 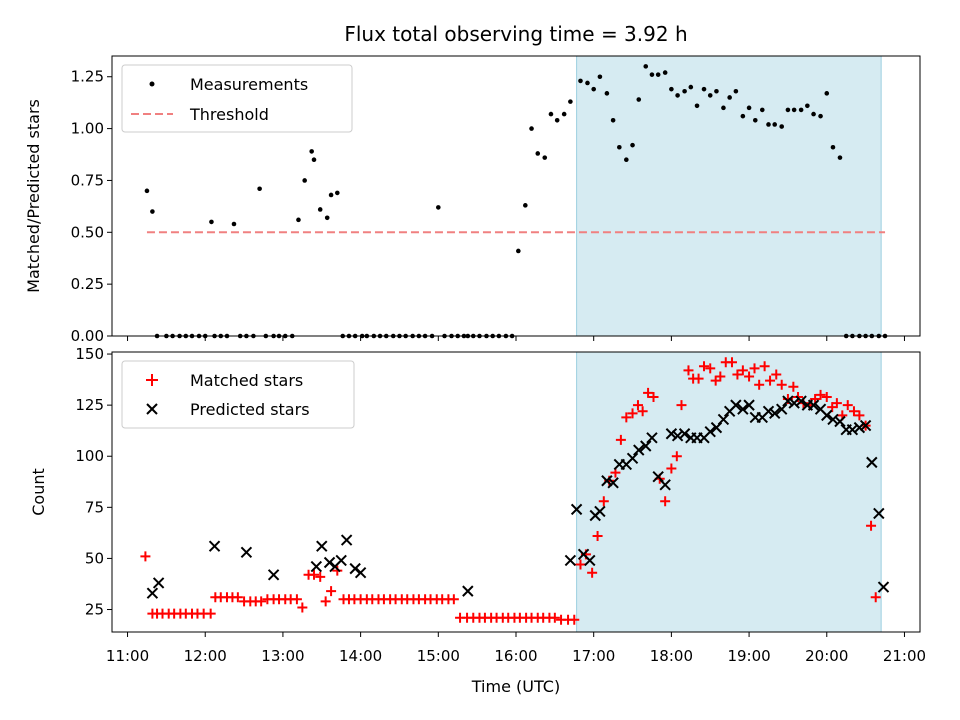 What do you see at coordinates (87, 336) in the screenshot?
I see `top-y-tick-label: 0.00` at bounding box center [87, 336].